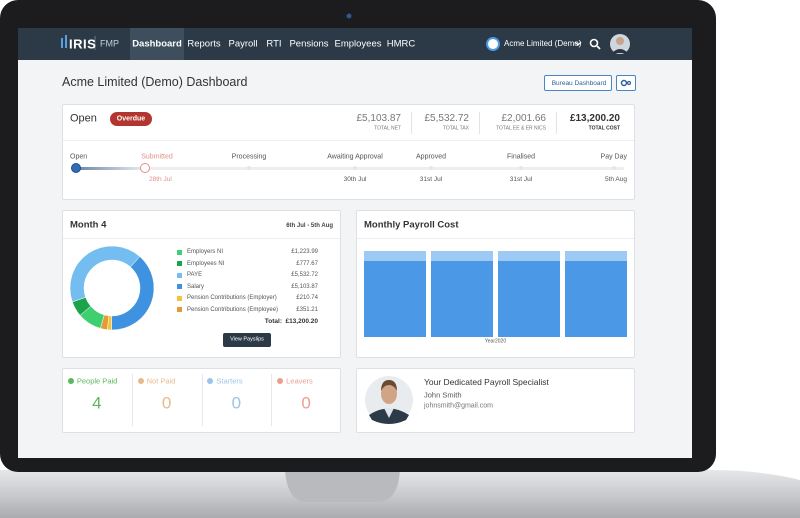 Image resolution: width=800 pixels, height=518 pixels. What do you see at coordinates (155, 81) in the screenshot?
I see `page-title: Acme Limited (Demo) Dashboard` at bounding box center [155, 81].